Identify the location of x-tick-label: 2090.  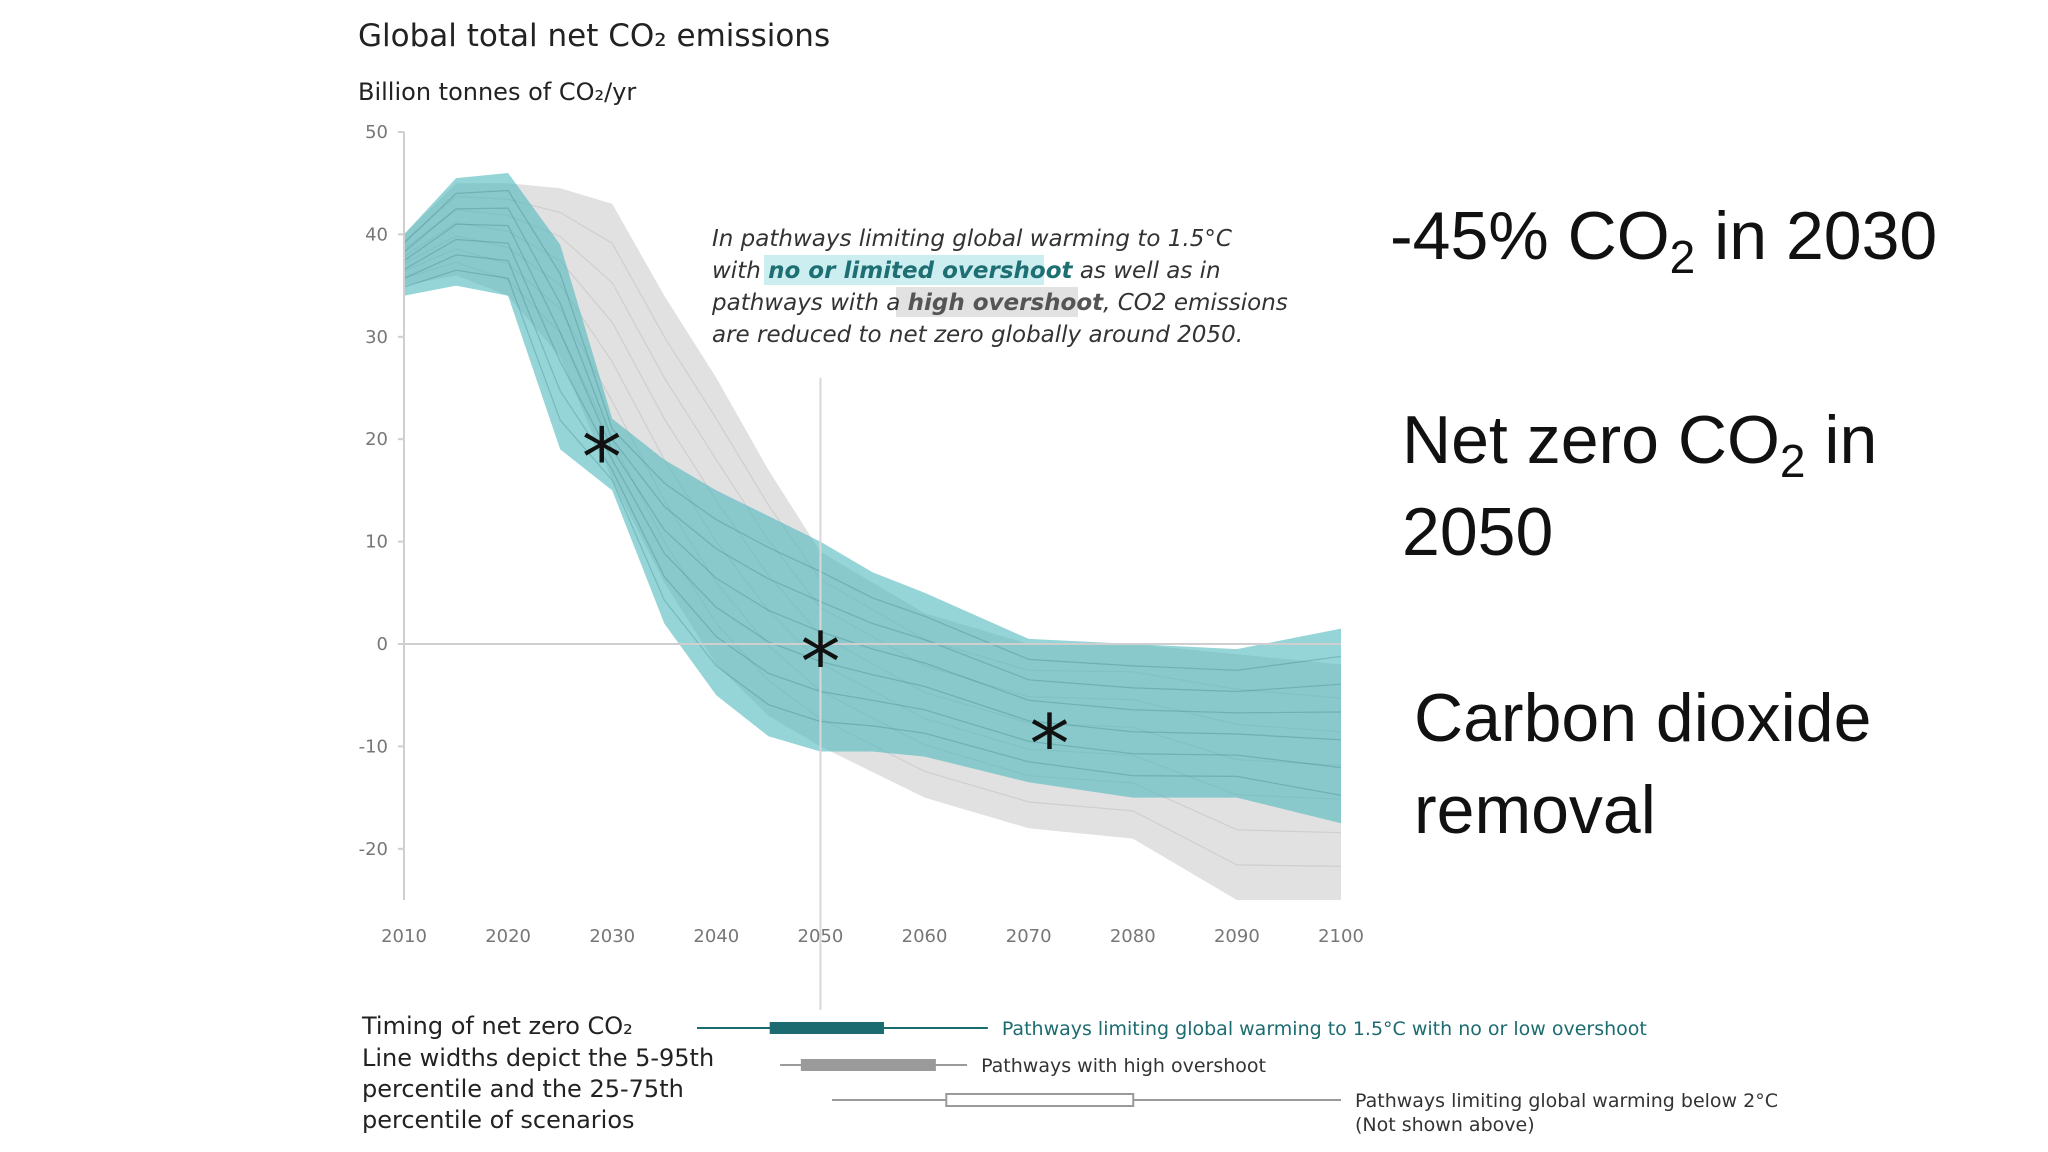
(1237, 936).